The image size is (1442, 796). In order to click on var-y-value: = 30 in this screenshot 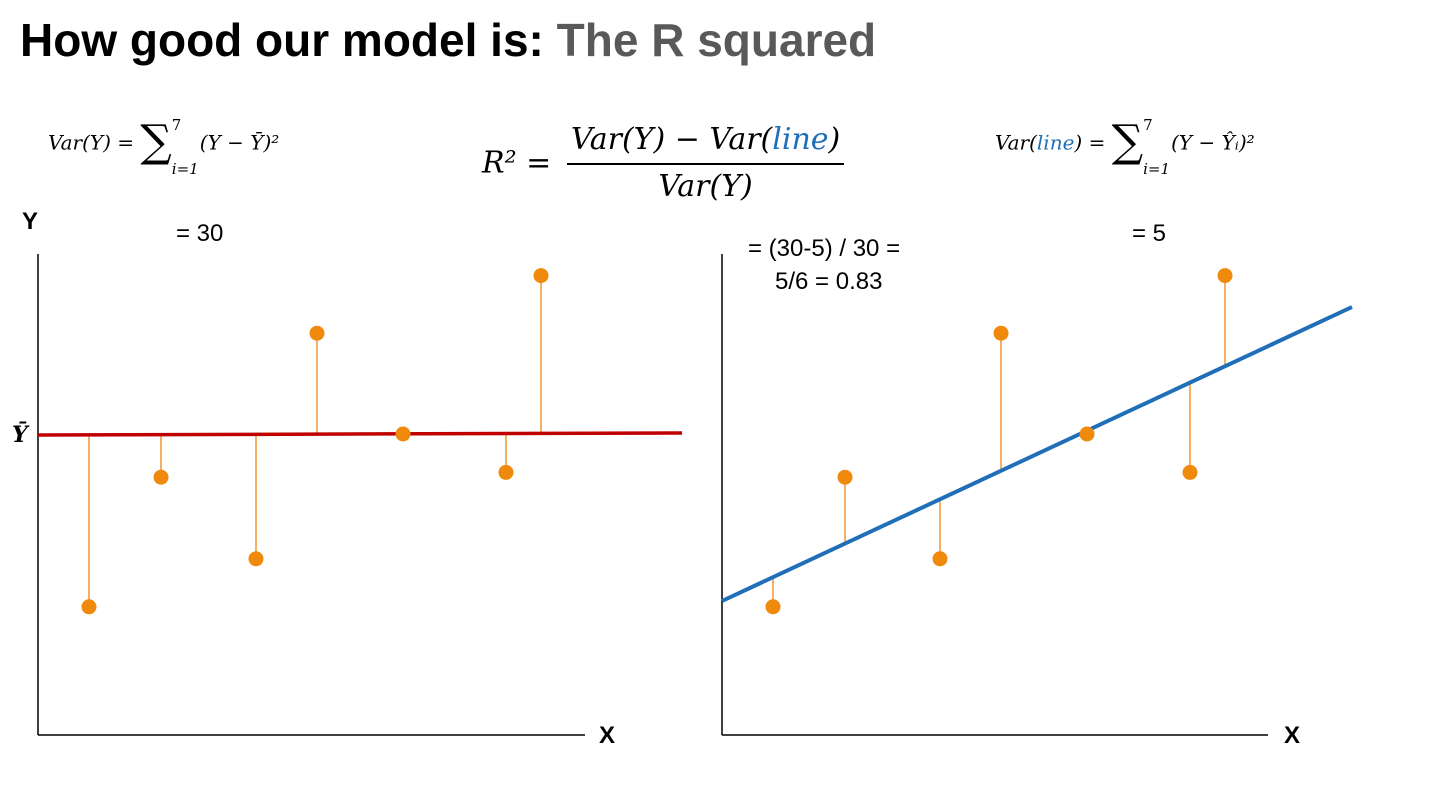, I will do `click(200, 233)`.